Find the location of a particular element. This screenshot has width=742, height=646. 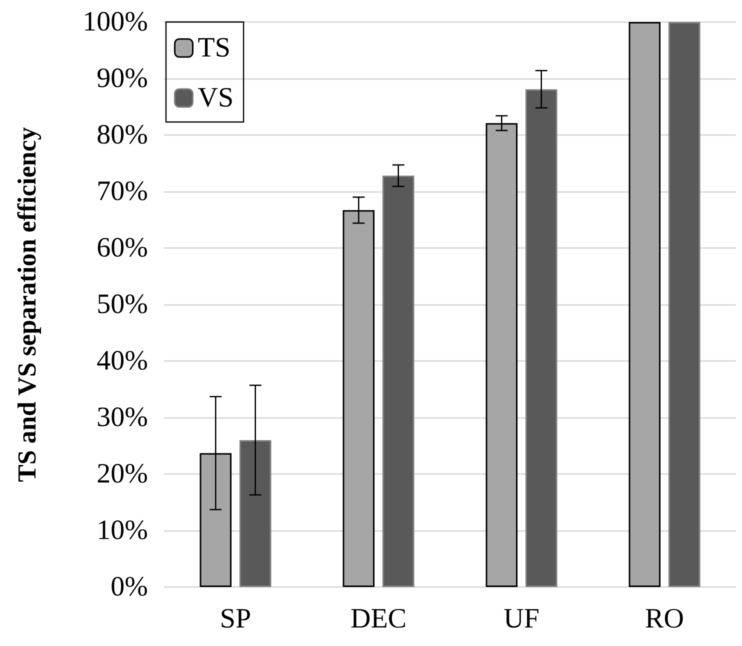

y-tick-label: 70% is located at coordinates (122, 191).